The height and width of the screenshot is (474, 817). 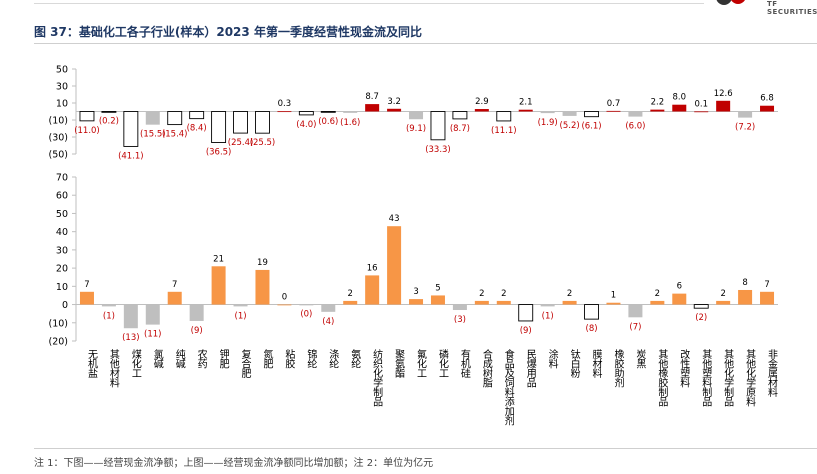 What do you see at coordinates (486, 368) in the screenshot?
I see `category-label: 合成树脂` at bounding box center [486, 368].